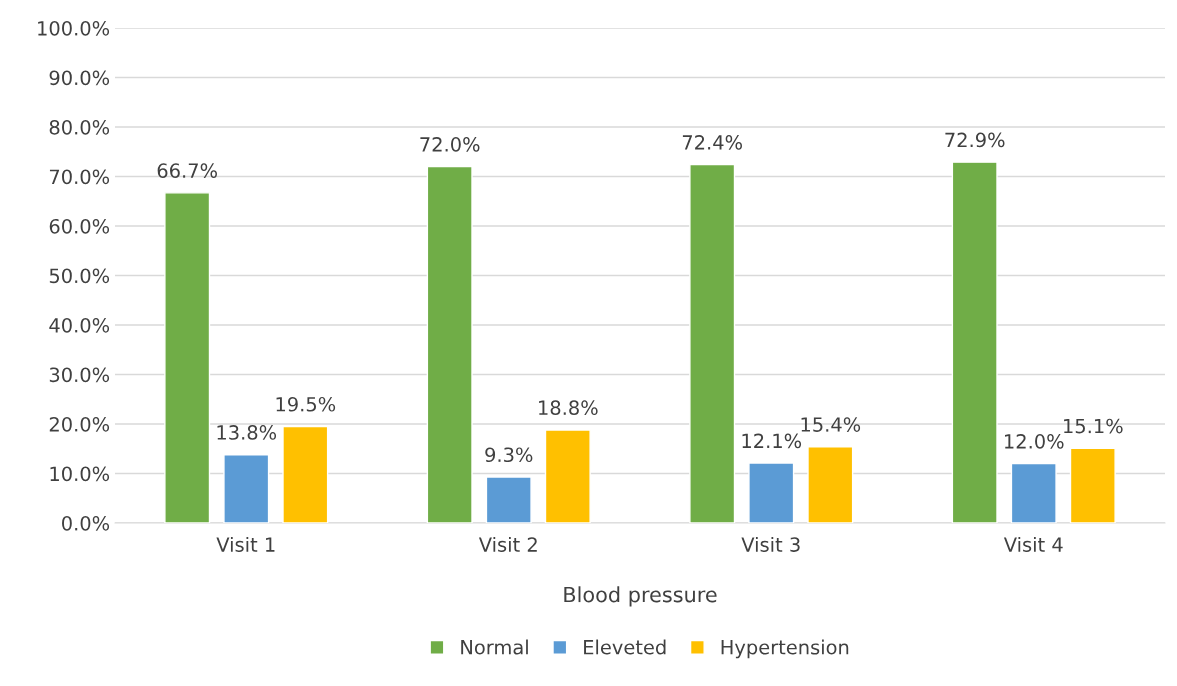  I want to click on y-tick-label: 60.0%, so click(79, 226).